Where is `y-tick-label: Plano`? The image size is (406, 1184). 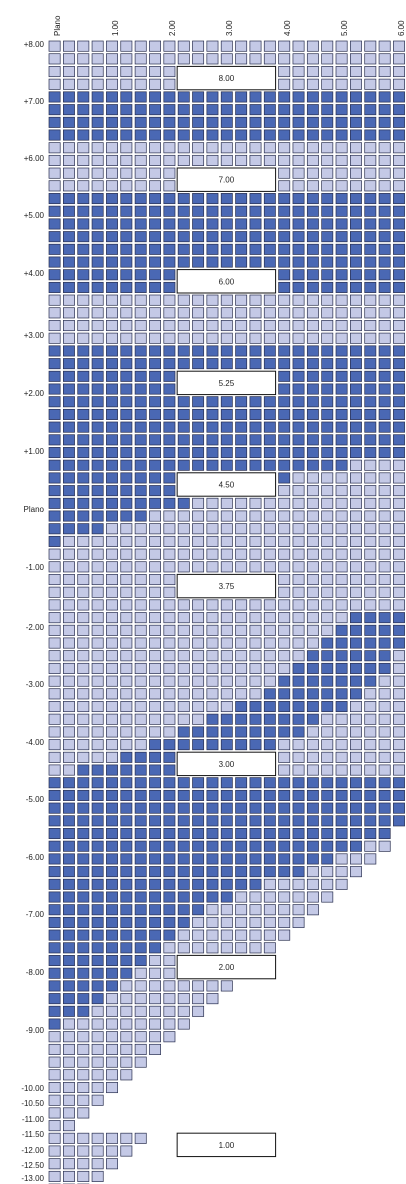 y-tick-label: Plano is located at coordinates (34, 509).